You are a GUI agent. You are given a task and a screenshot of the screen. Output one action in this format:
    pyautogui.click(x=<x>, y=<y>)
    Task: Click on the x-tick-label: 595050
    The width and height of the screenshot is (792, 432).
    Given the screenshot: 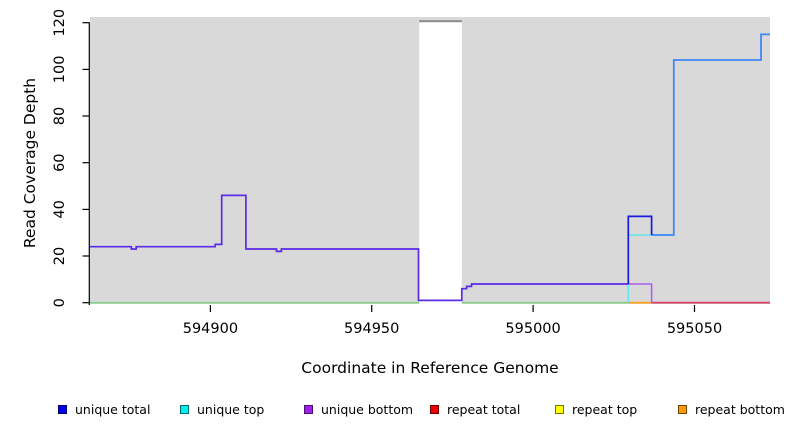 What is the action you would take?
    pyautogui.click(x=694, y=329)
    